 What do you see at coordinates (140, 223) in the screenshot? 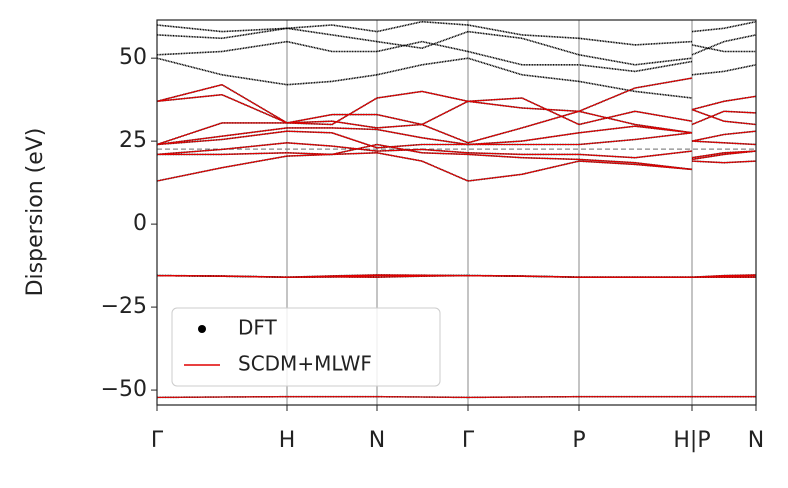
I see `y-tick-label: 0` at bounding box center [140, 223].